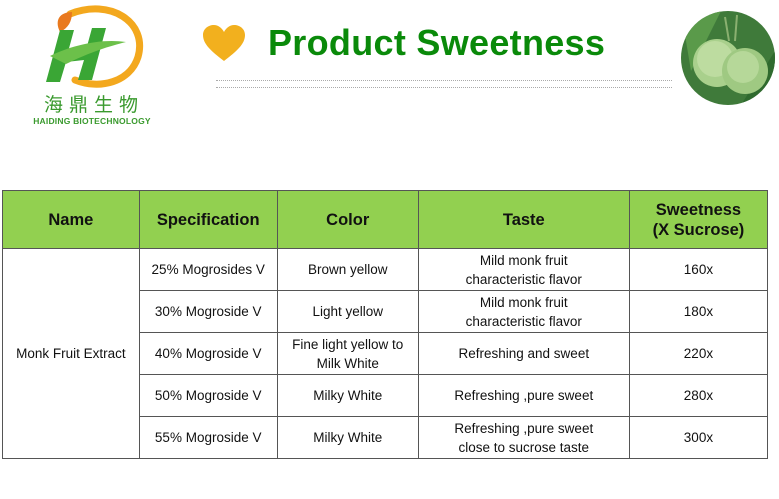 The width and height of the screenshot is (779, 499). I want to click on monk-fruit-image, so click(728, 58).